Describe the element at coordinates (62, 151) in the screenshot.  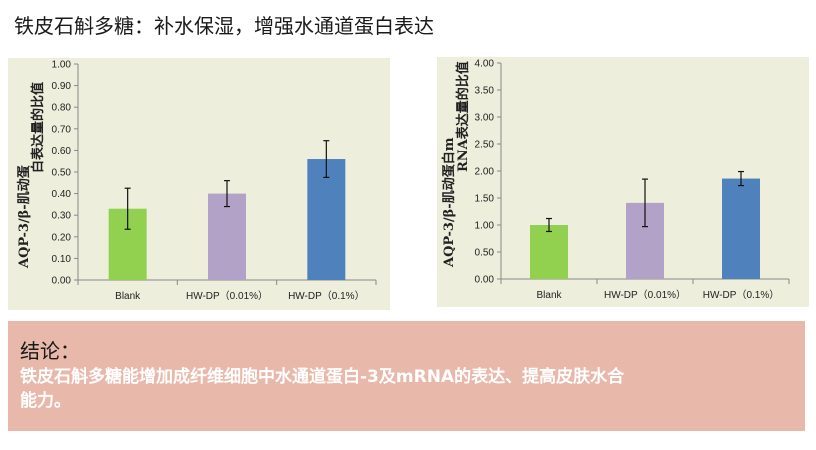
I see `y-tick-label: 0.60` at that location.